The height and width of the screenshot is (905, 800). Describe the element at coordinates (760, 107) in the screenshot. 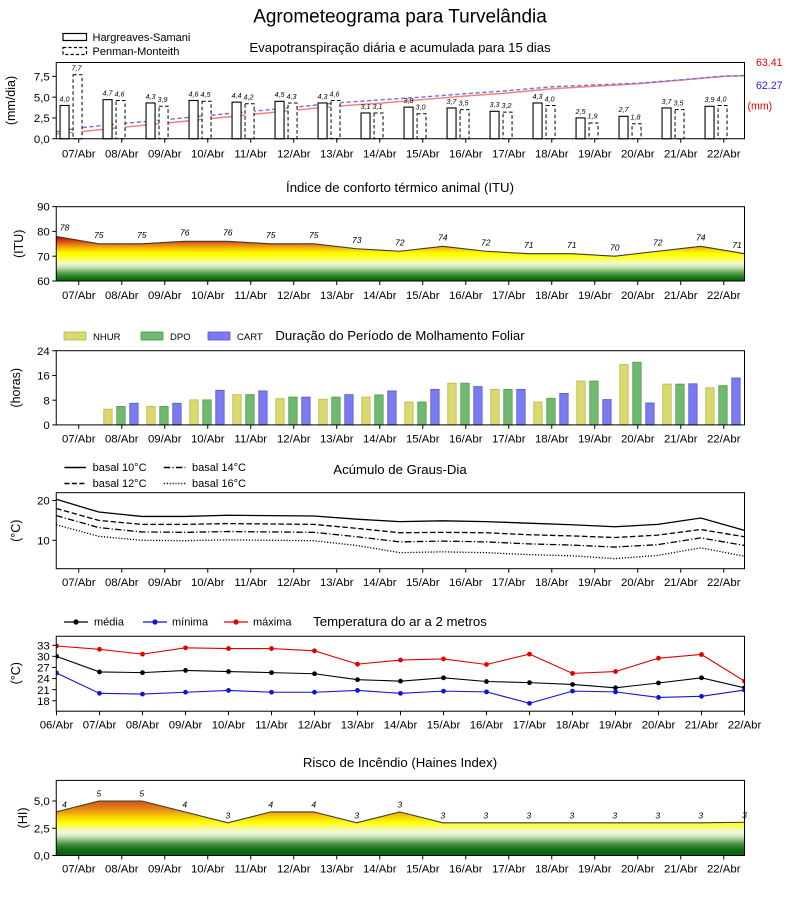

I see `svg-text: (mm)` at that location.